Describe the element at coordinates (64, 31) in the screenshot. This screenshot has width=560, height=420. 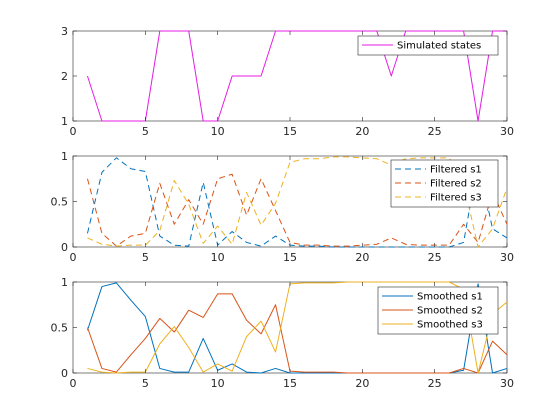
I see `y-tick-label-1-2: 3` at that location.